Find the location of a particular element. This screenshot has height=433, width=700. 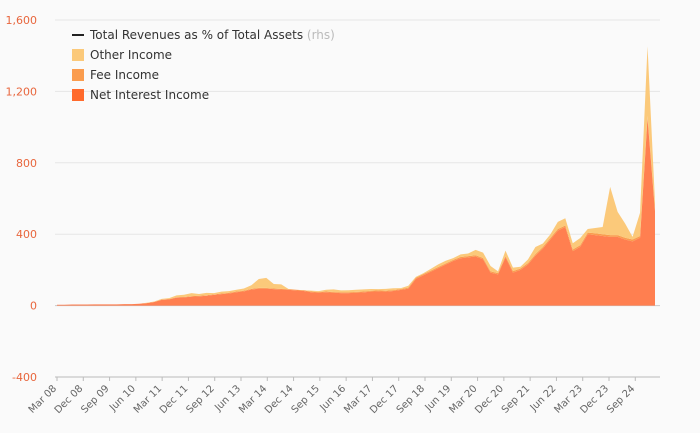

y-tick-label: -400 is located at coordinates (24, 377).